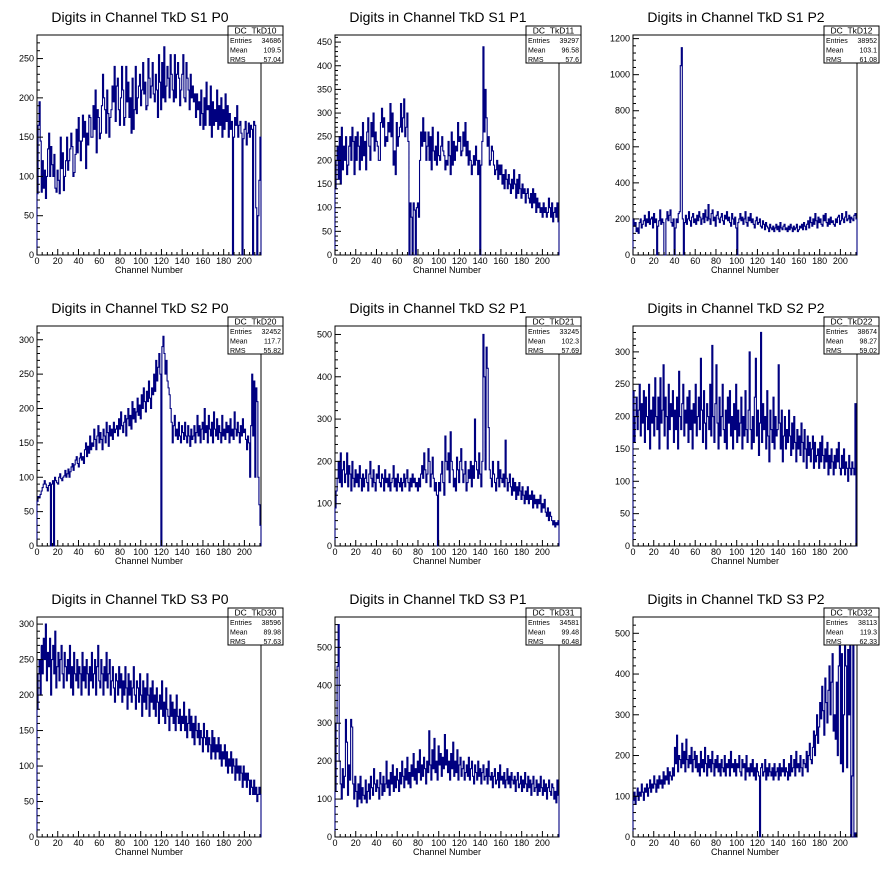 The height and width of the screenshot is (874, 896). Describe the element at coordinates (620, 39) in the screenshot. I see `y-tick-label: 1200` at that location.